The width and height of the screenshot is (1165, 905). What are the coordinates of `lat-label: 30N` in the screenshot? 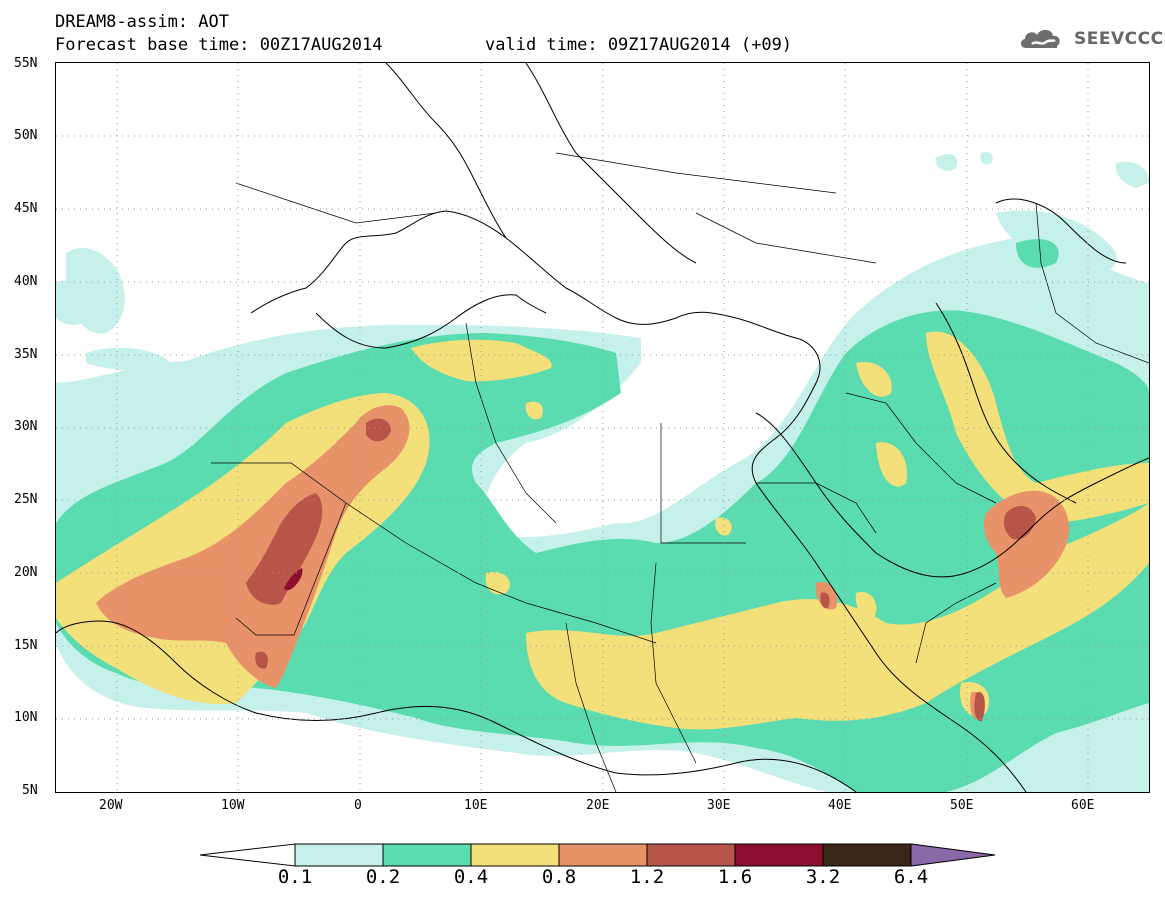 It's located at (26, 426).